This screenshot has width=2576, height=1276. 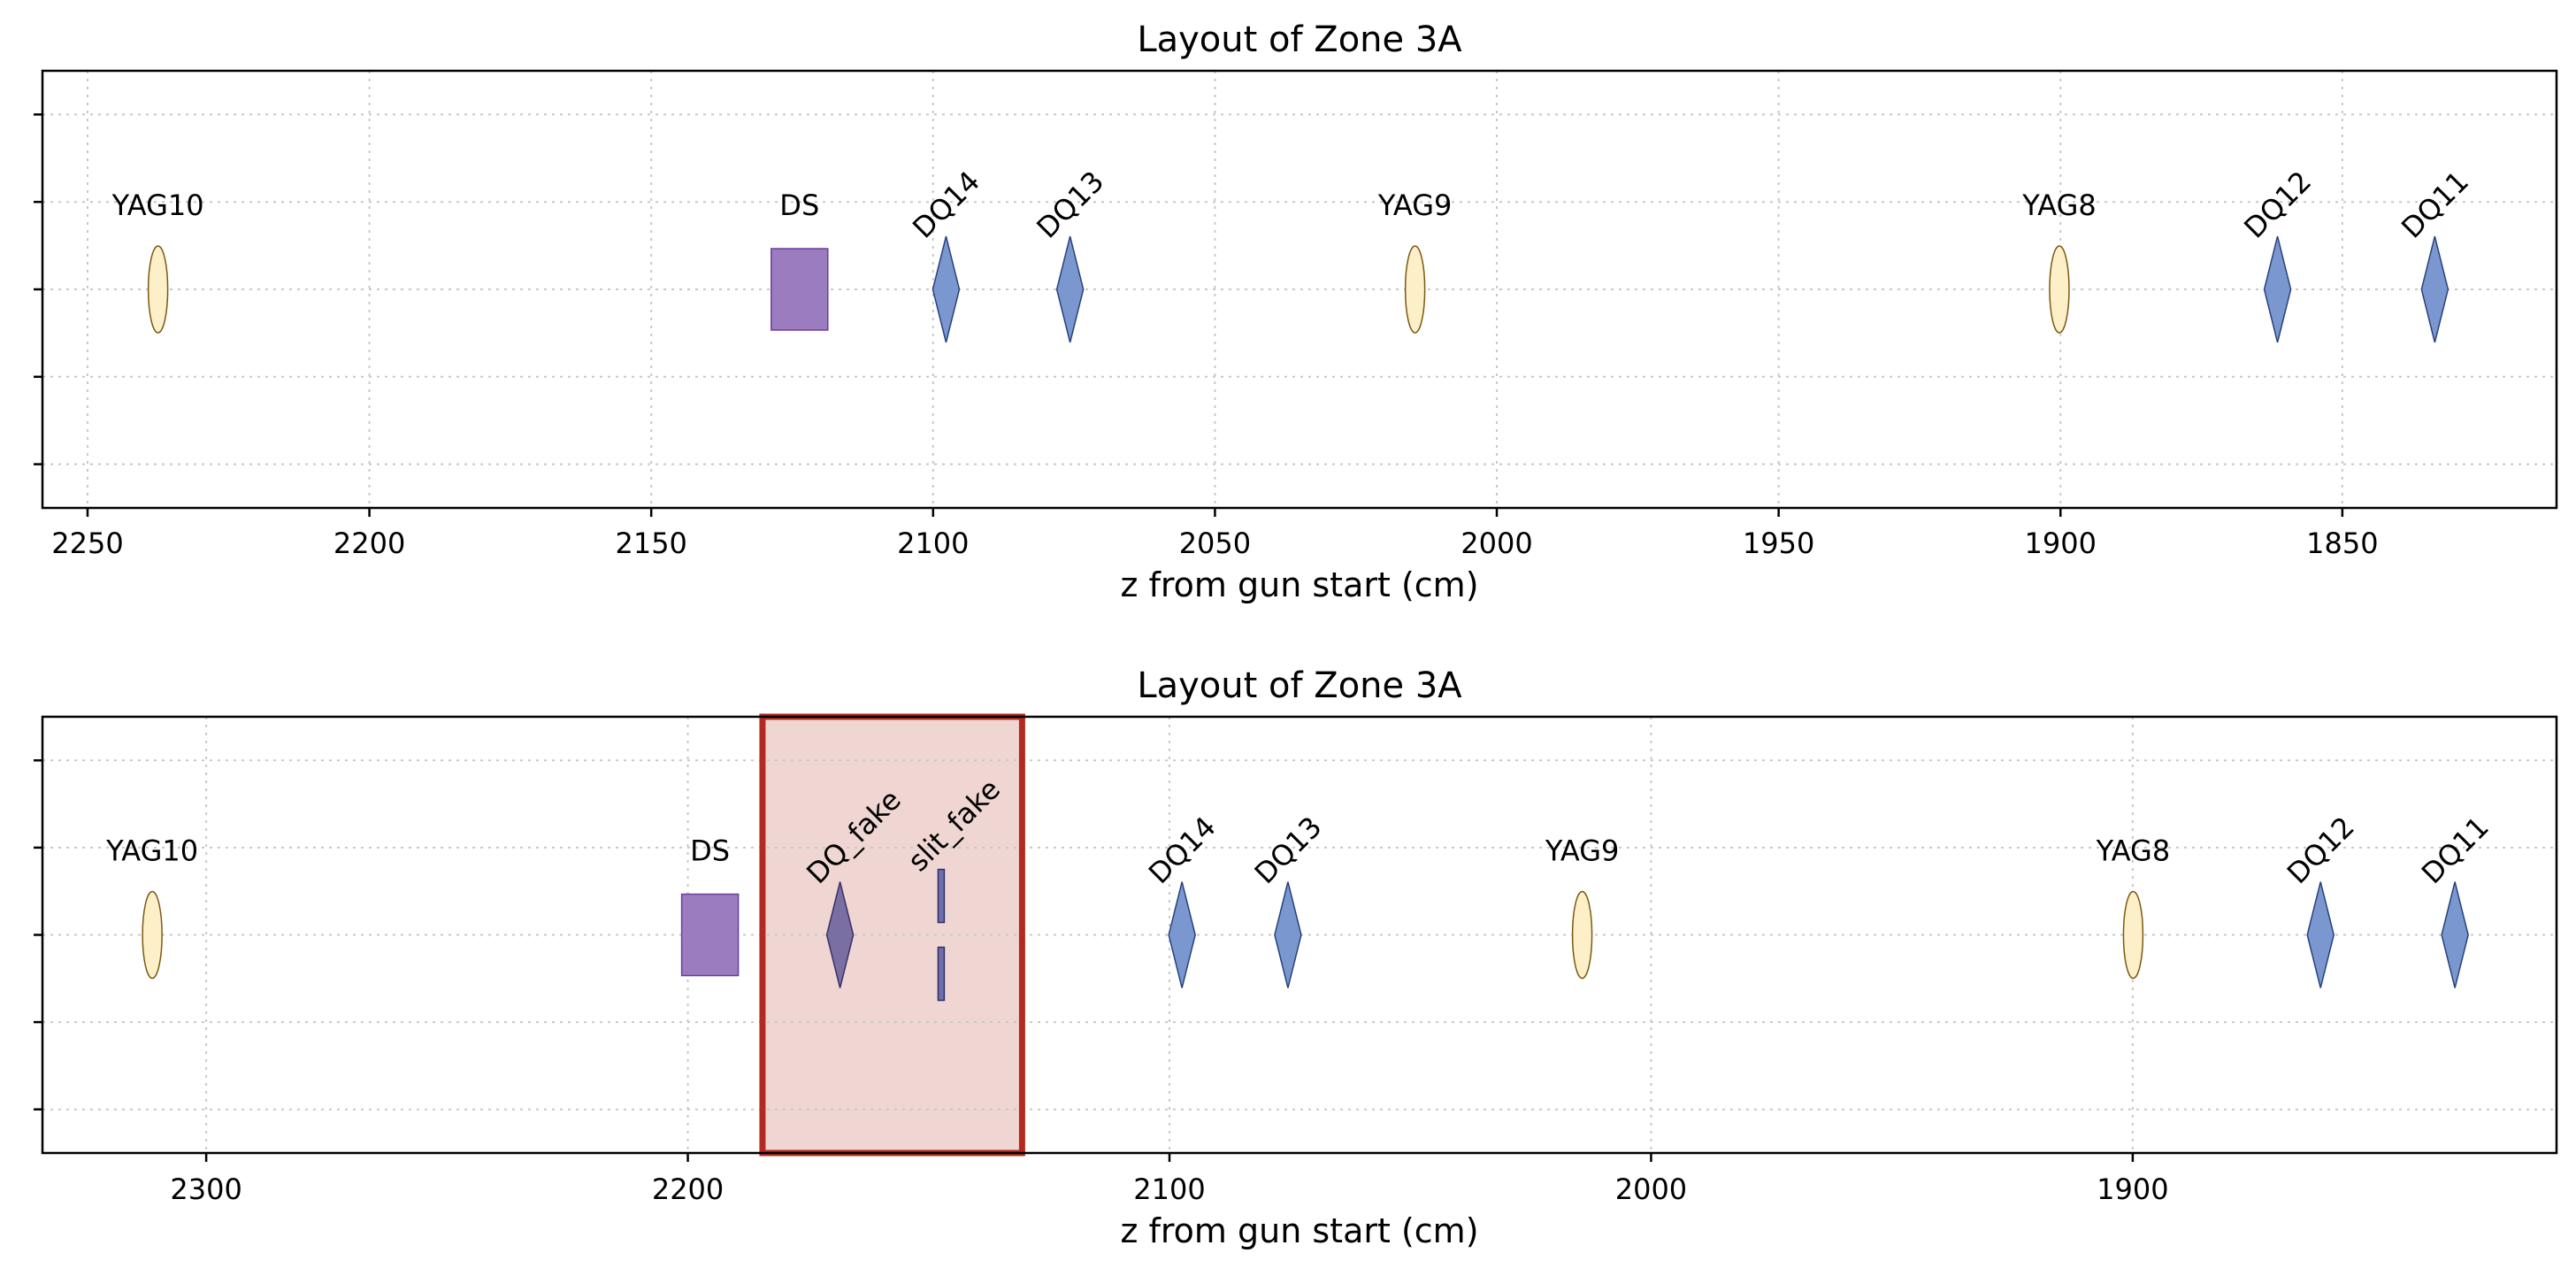 I want to click on slit-upper-jaw, so click(x=941, y=896).